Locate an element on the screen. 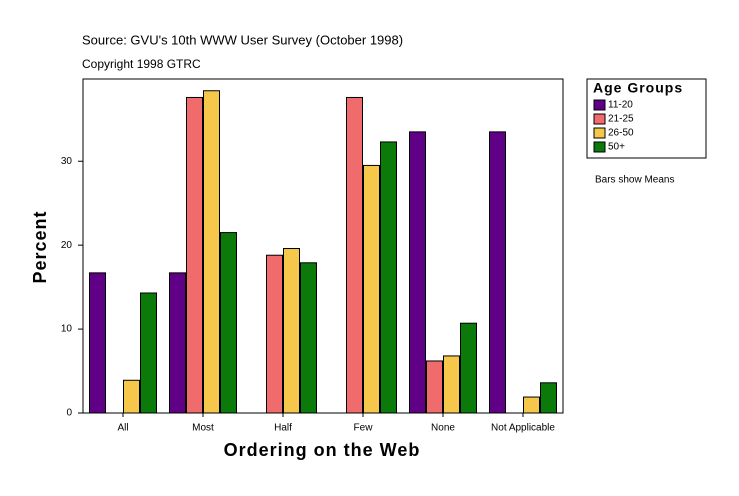  y-tick-label: 10 is located at coordinates (67, 329).